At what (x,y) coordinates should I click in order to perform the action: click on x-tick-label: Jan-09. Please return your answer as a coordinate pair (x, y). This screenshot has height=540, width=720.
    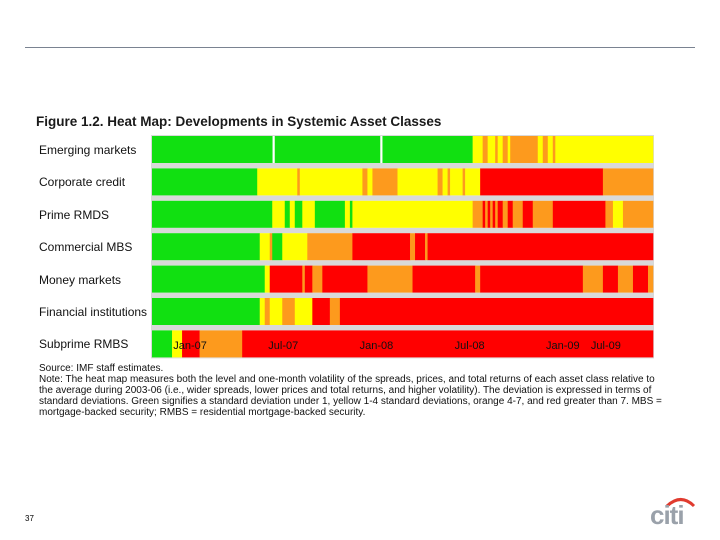
    Looking at the image, I should click on (562, 346).